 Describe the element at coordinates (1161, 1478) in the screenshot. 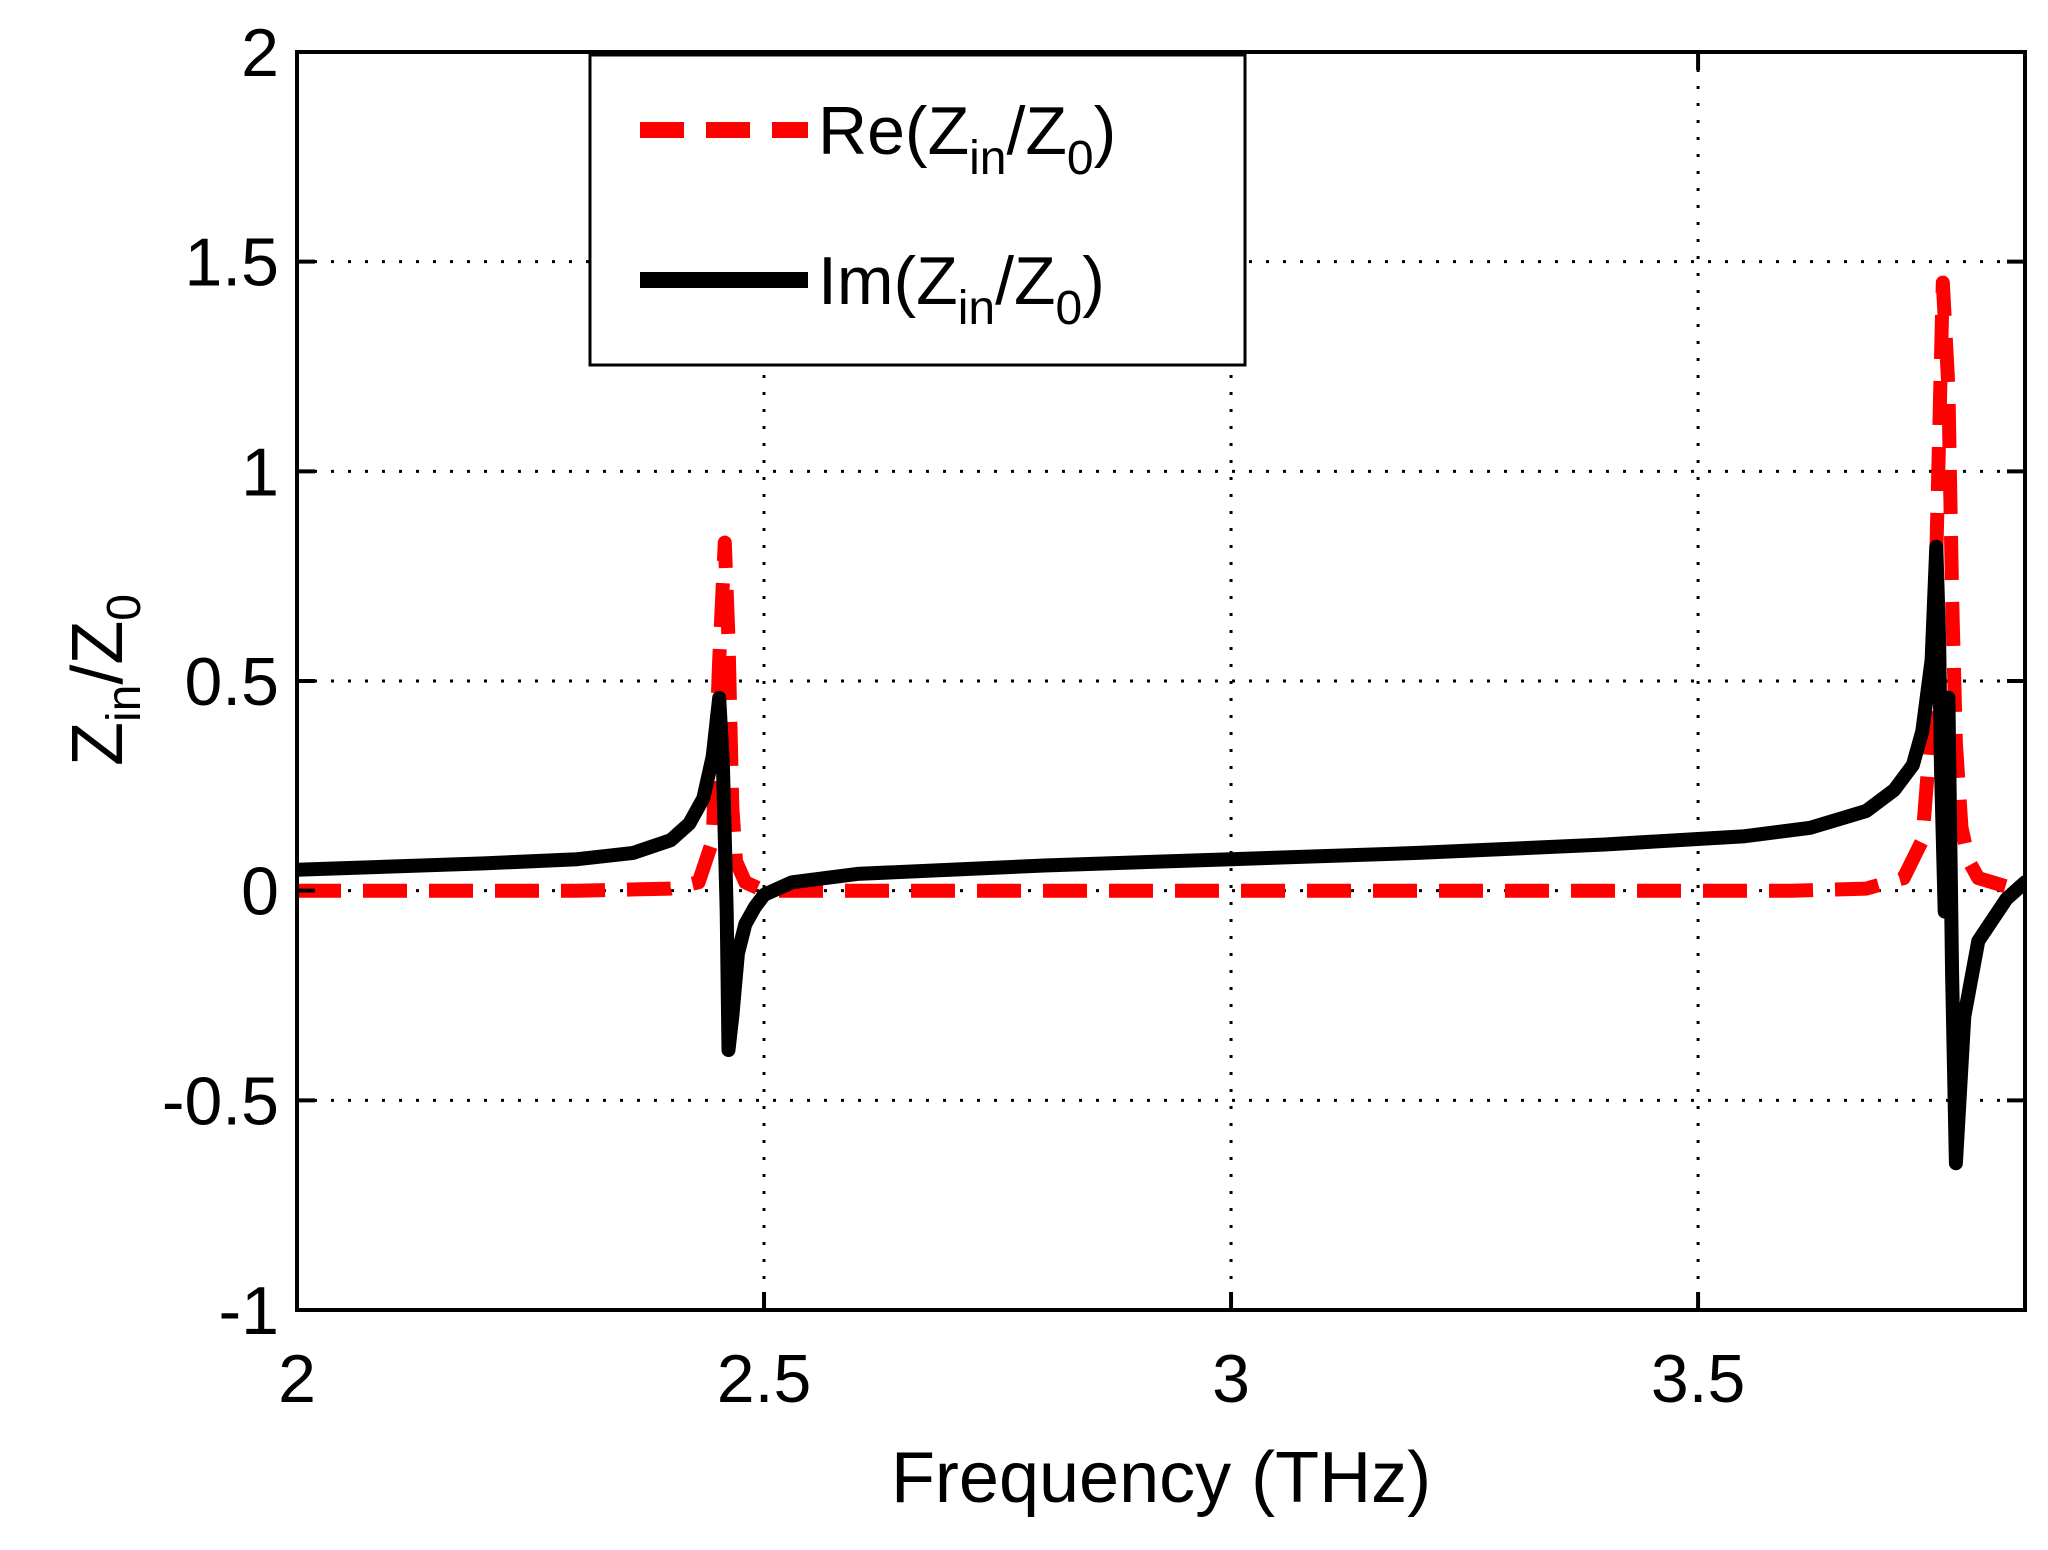

I see `x-axis-label: Frequency (THz)` at that location.